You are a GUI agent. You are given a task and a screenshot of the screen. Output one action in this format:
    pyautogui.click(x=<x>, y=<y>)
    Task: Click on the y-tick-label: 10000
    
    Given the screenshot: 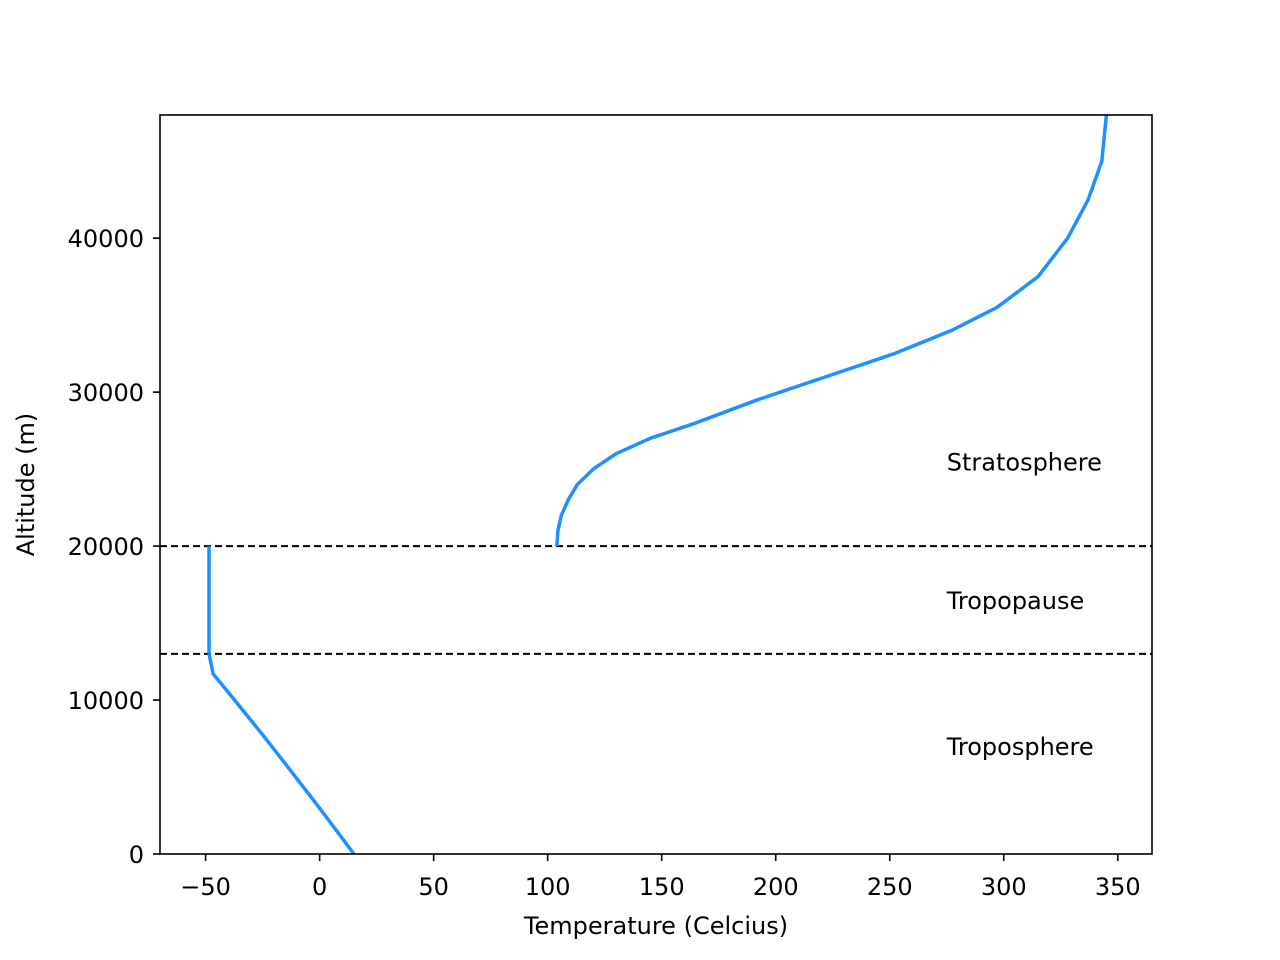 What is the action you would take?
    pyautogui.click(x=106, y=701)
    